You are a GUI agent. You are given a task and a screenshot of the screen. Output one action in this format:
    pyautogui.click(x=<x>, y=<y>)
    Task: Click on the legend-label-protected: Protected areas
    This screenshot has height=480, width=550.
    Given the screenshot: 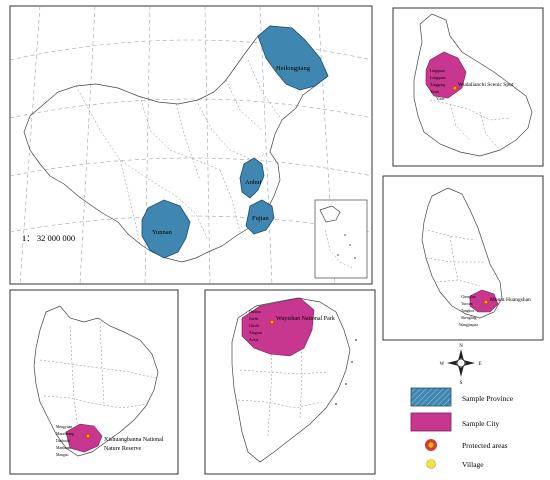 What is the action you would take?
    pyautogui.click(x=485, y=445)
    